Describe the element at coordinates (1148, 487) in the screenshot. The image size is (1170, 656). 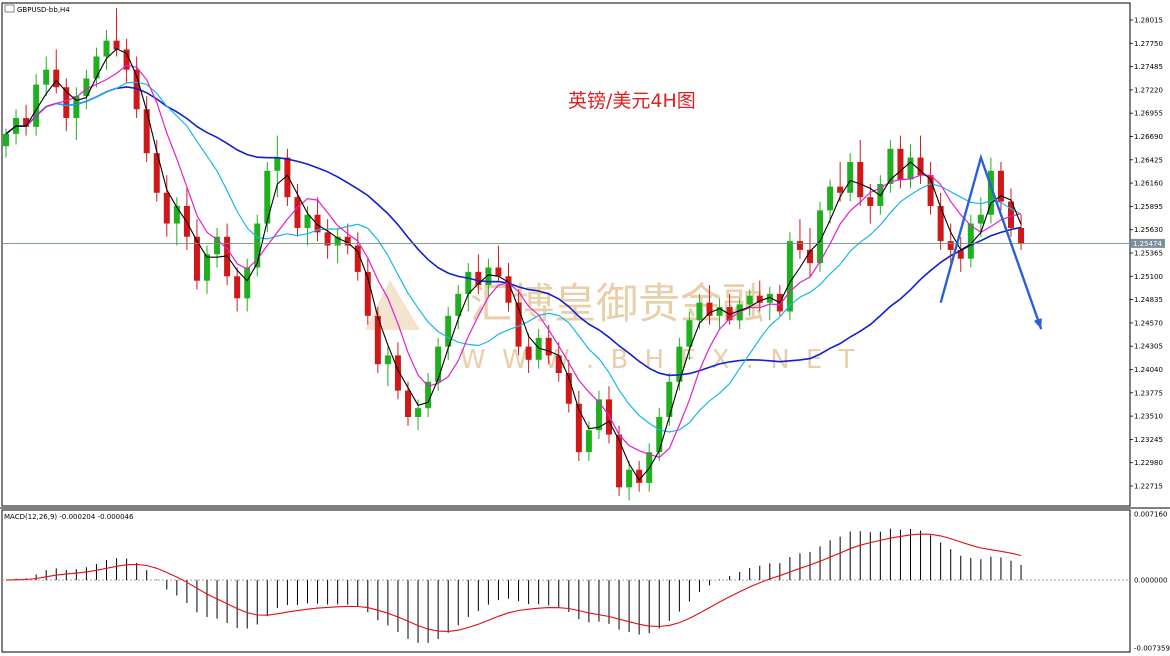
I see `price-tick-label: 1.22715` at that location.